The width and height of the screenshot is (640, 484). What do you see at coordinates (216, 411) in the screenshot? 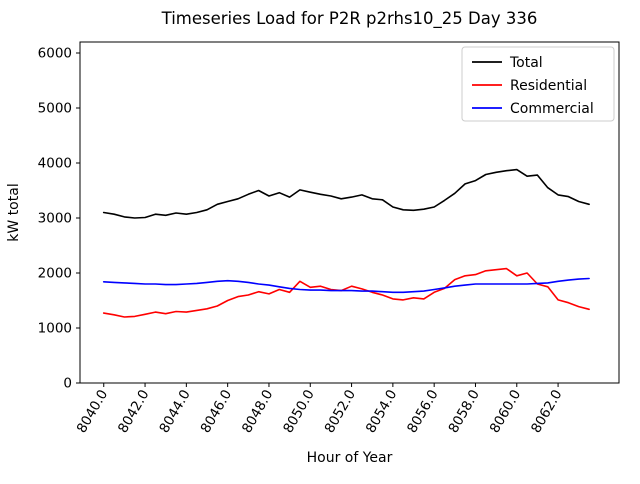
I see `x-tick-label: 8046.0` at bounding box center [216, 411].